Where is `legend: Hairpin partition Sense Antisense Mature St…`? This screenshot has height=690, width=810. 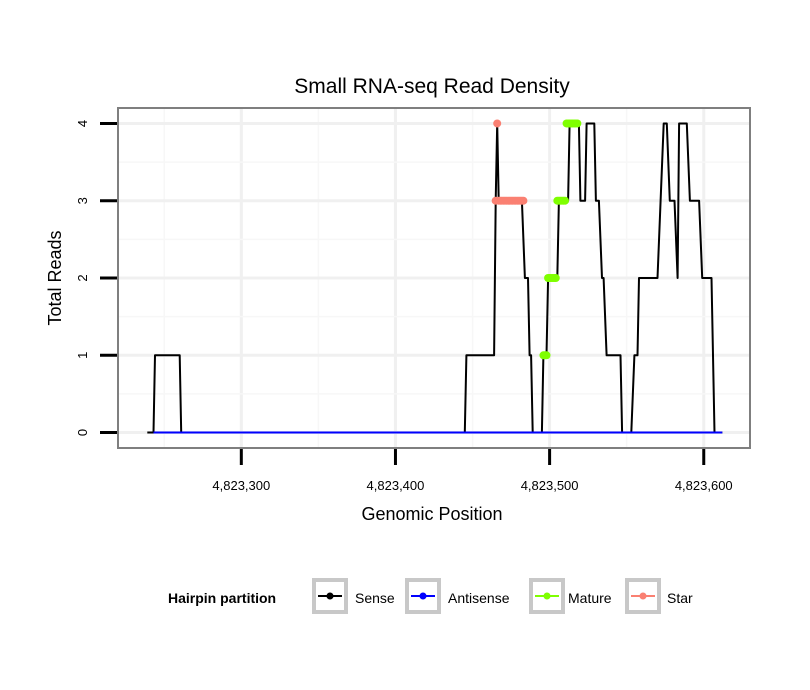 legend: Hairpin partition Sense Antisense Mature St… is located at coordinates (430, 596).